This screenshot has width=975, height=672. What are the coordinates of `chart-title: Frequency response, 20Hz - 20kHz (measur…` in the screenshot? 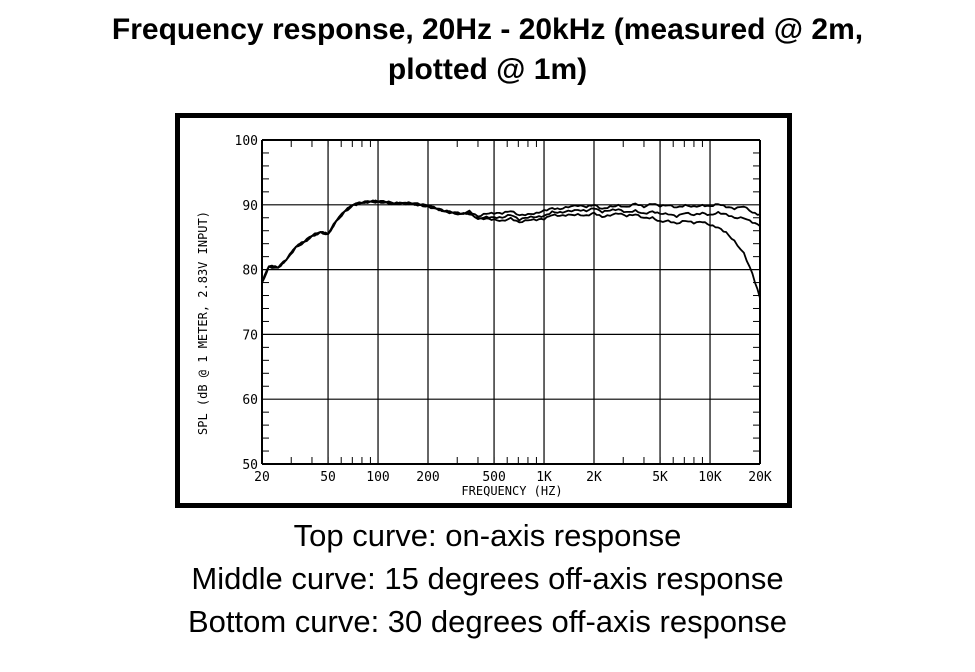 It's located at (487, 50).